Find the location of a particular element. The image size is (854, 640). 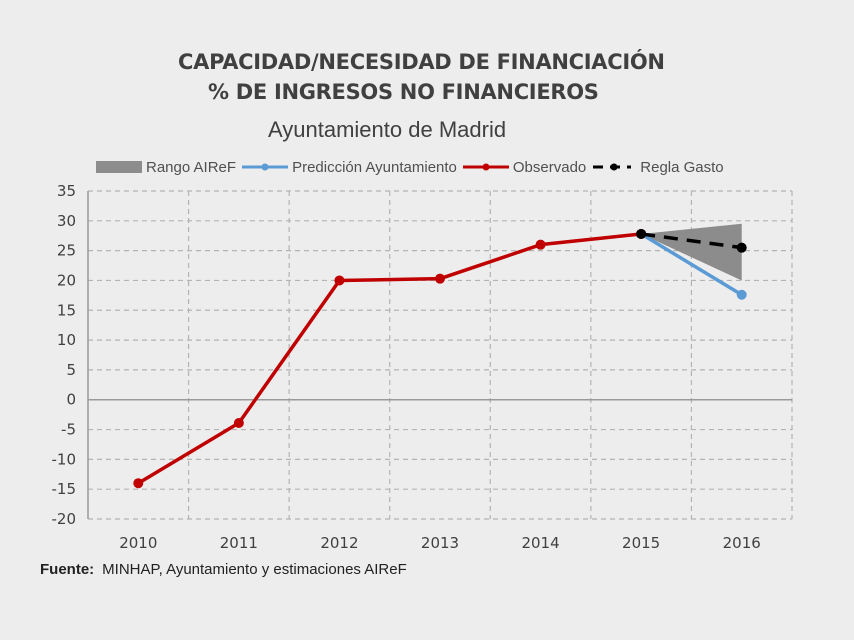

y-tick-label: 0 is located at coordinates (71, 400).